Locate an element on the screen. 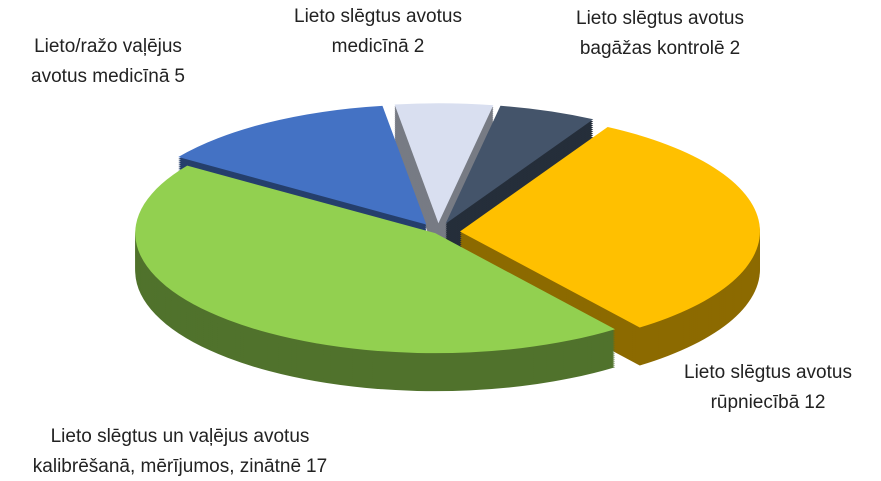  pie-slice is located at coordinates (444, 182).